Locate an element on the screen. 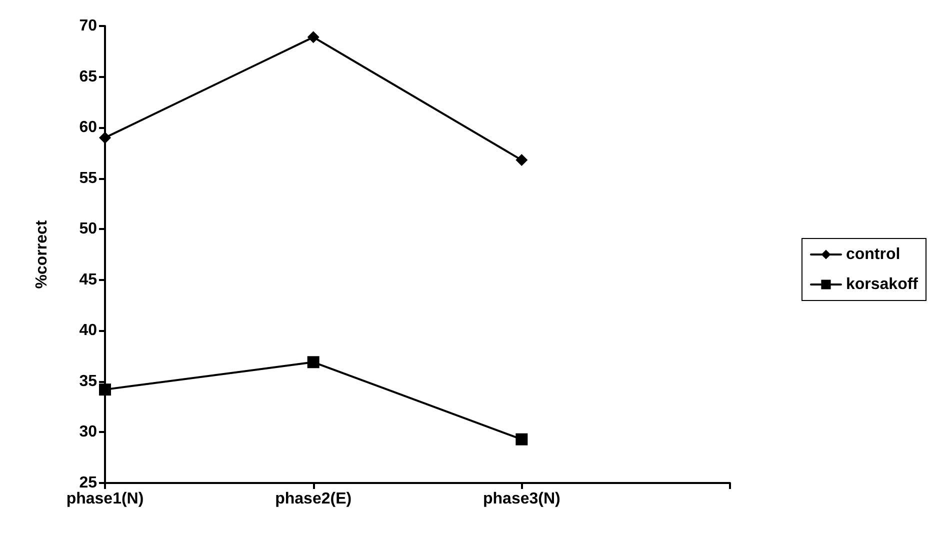 The width and height of the screenshot is (938, 539). x-tick-label: phase3(N) is located at coordinates (521, 499).